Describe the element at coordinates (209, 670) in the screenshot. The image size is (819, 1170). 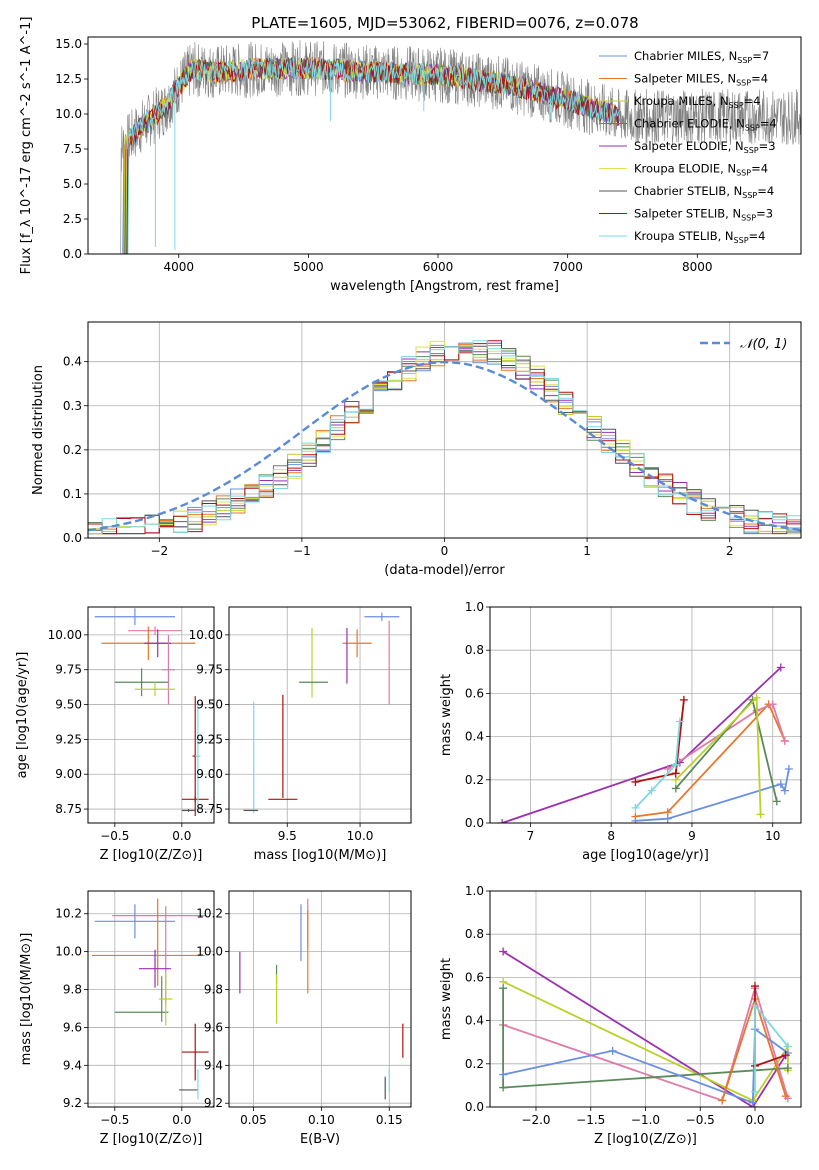
I see `y-tick-label: 9.75` at that location.